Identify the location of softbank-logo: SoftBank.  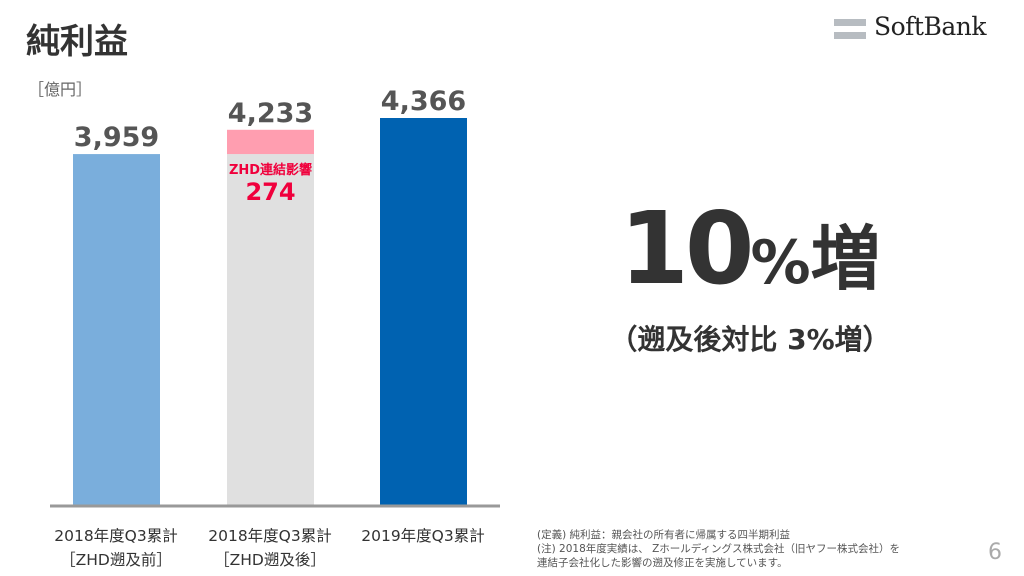
(919, 28).